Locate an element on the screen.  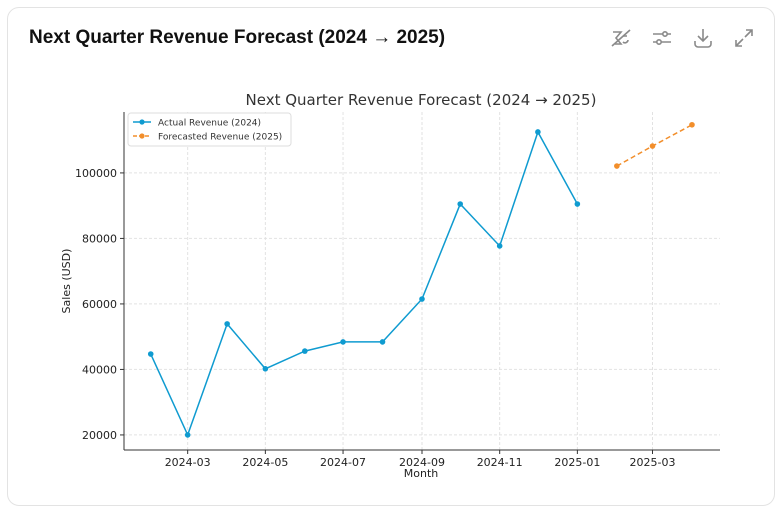
x-tick-label: 2024-03 is located at coordinates (188, 462).